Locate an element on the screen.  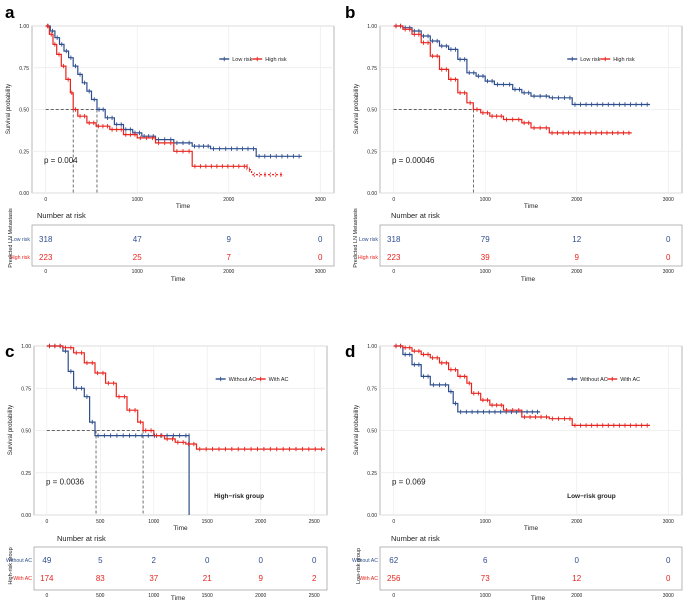
risk-x-tick-label: 1500 is located at coordinates (207, 596).